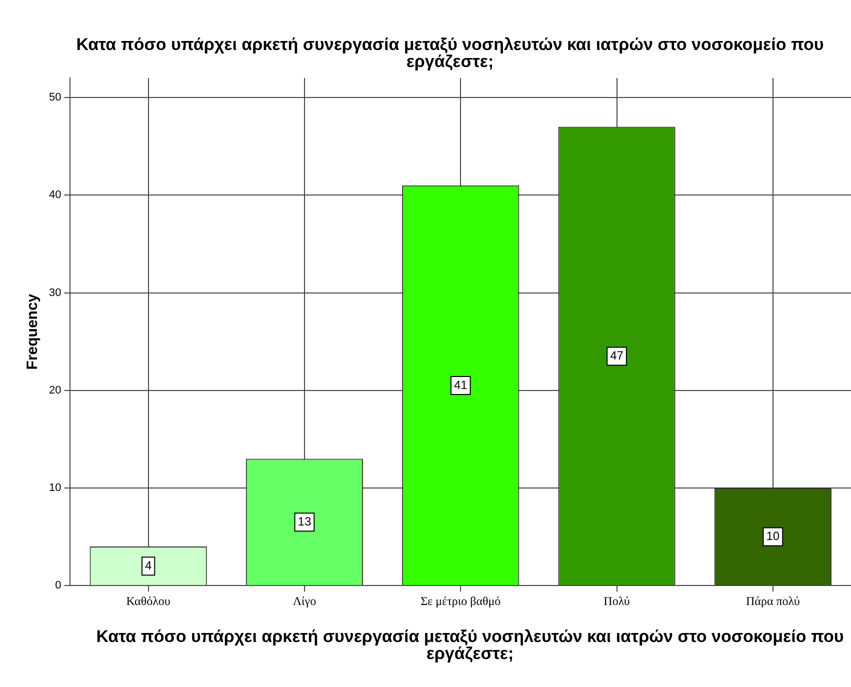 The width and height of the screenshot is (851, 687). I want to click on chart-title: Κατα πόσο υπάρχει αρκετή συνεργασία μεταξύ νοσηλευτών και ιατρών στο νοσοκομείο που εργάζεστε;, so click(450, 53).